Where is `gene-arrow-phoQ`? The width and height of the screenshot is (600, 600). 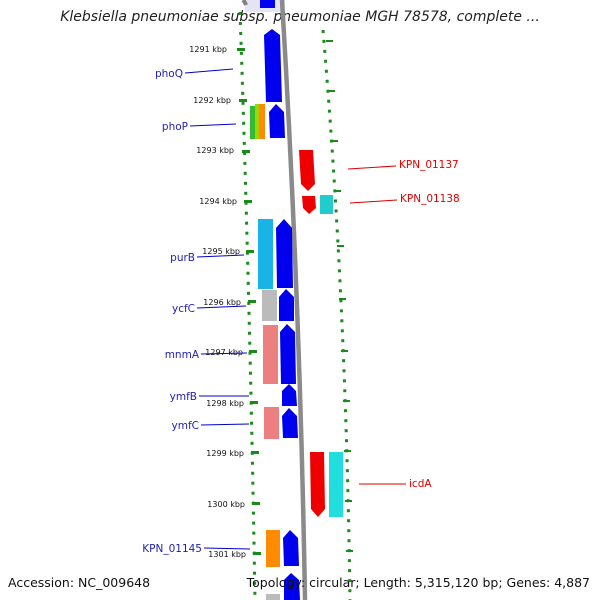
gene-arrow-phoQ is located at coordinates (273, 65).